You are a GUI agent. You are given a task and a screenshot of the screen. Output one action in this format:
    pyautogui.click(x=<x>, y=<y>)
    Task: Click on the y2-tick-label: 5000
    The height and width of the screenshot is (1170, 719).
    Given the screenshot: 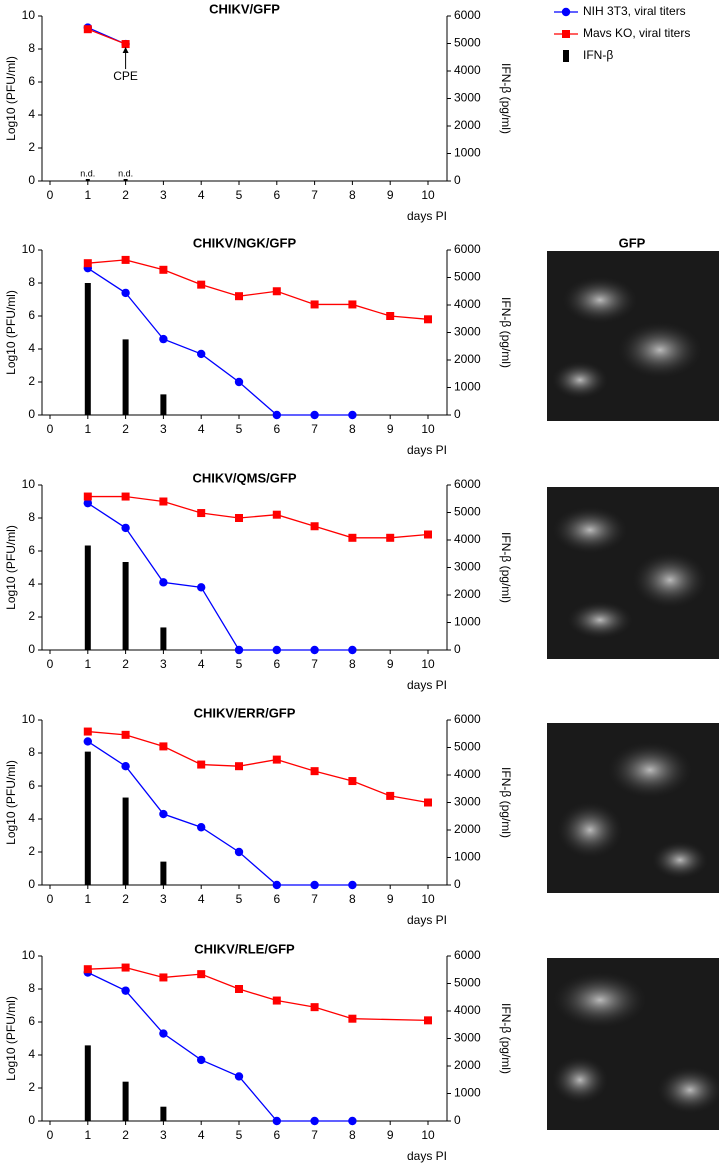 What is the action you would take?
    pyautogui.click(x=467, y=512)
    